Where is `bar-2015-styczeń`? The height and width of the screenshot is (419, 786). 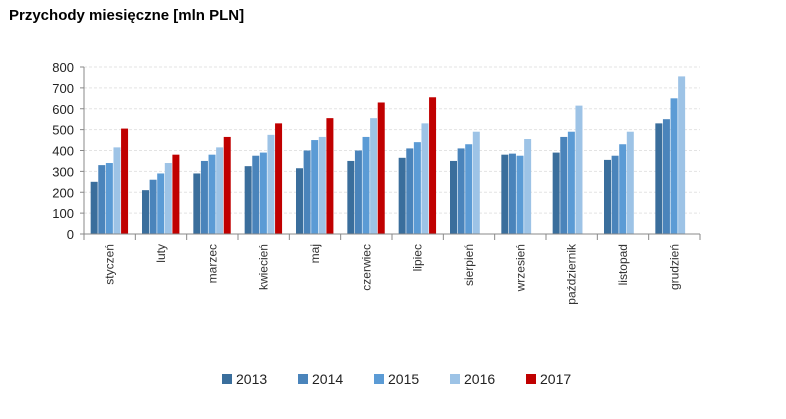 bar-2015-styczeń is located at coordinates (109, 198).